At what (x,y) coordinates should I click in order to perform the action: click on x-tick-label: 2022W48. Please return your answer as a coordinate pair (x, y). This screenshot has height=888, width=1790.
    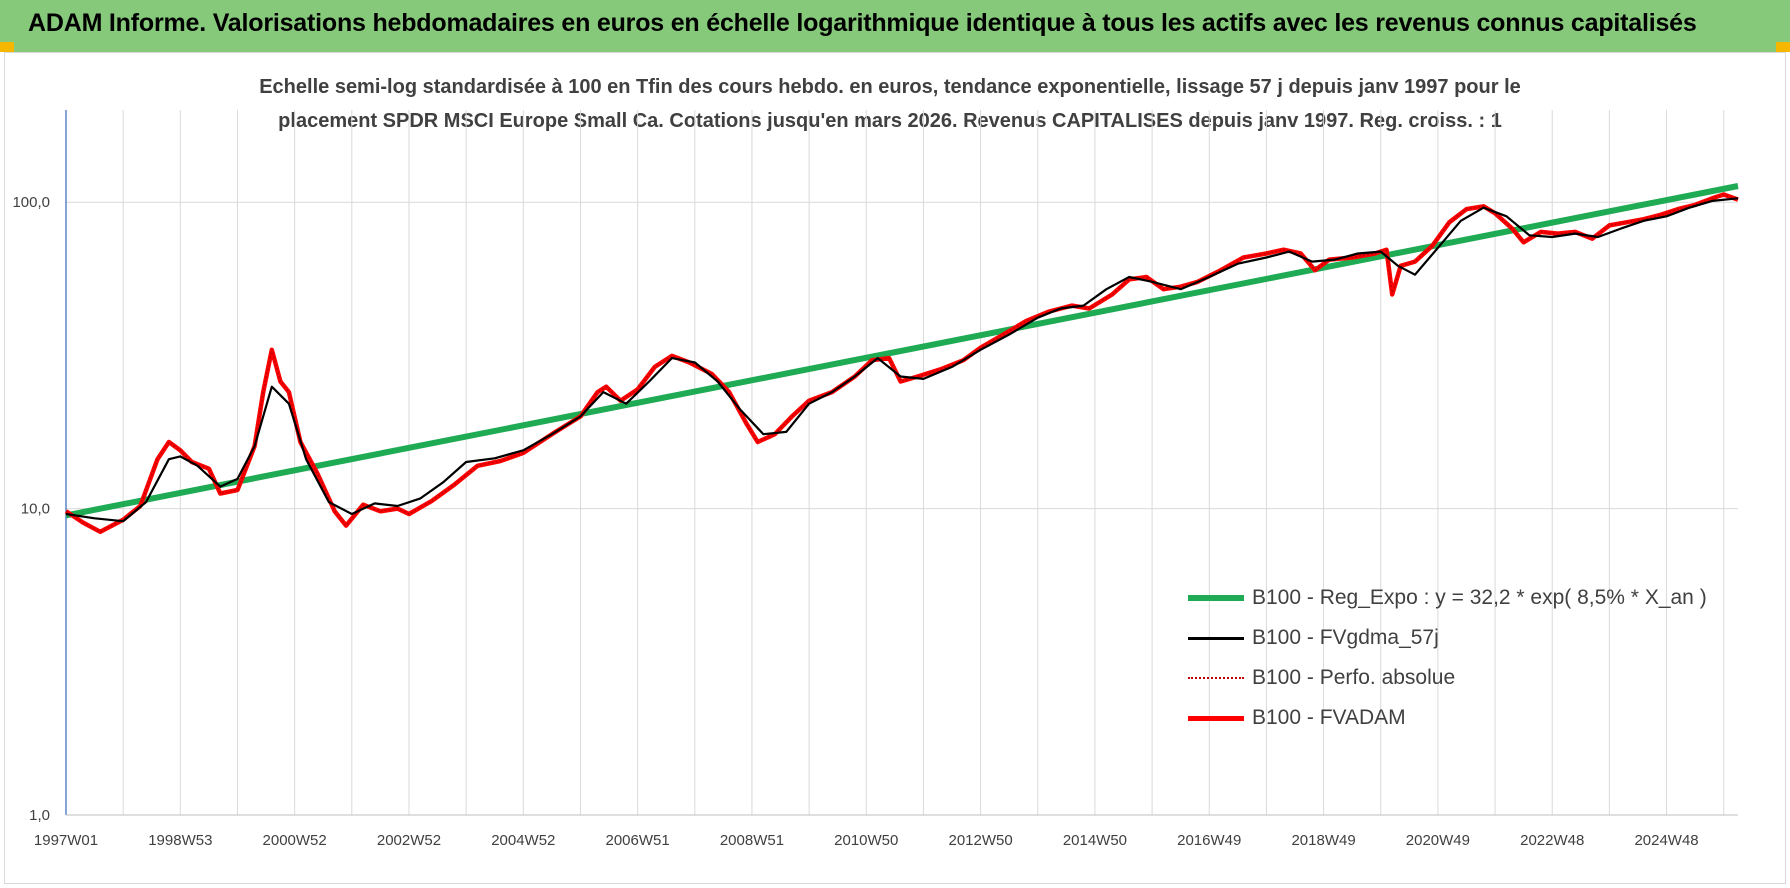
    Looking at the image, I should click on (1552, 840).